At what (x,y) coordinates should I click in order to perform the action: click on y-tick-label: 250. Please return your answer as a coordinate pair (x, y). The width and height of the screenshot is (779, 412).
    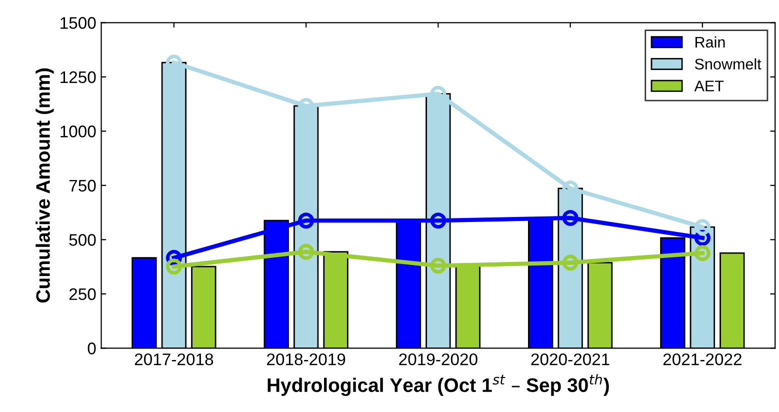
    Looking at the image, I should click on (82, 294).